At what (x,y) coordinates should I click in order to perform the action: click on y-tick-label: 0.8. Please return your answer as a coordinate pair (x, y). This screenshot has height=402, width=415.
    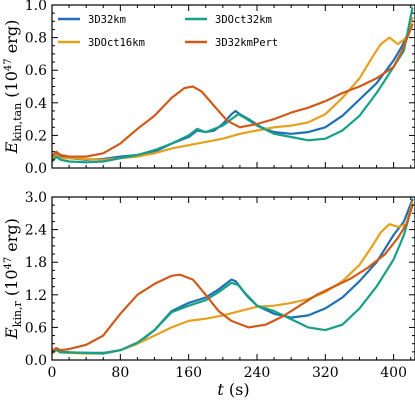
    Looking at the image, I should click on (36, 39).